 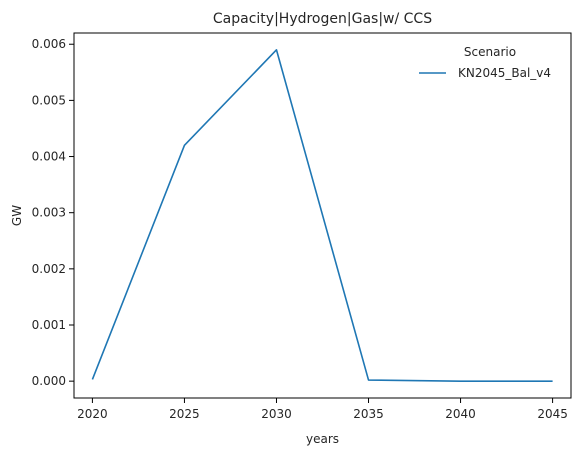 I want to click on legend-entry-label: KN2045_Bal_v4, so click(x=504, y=73).